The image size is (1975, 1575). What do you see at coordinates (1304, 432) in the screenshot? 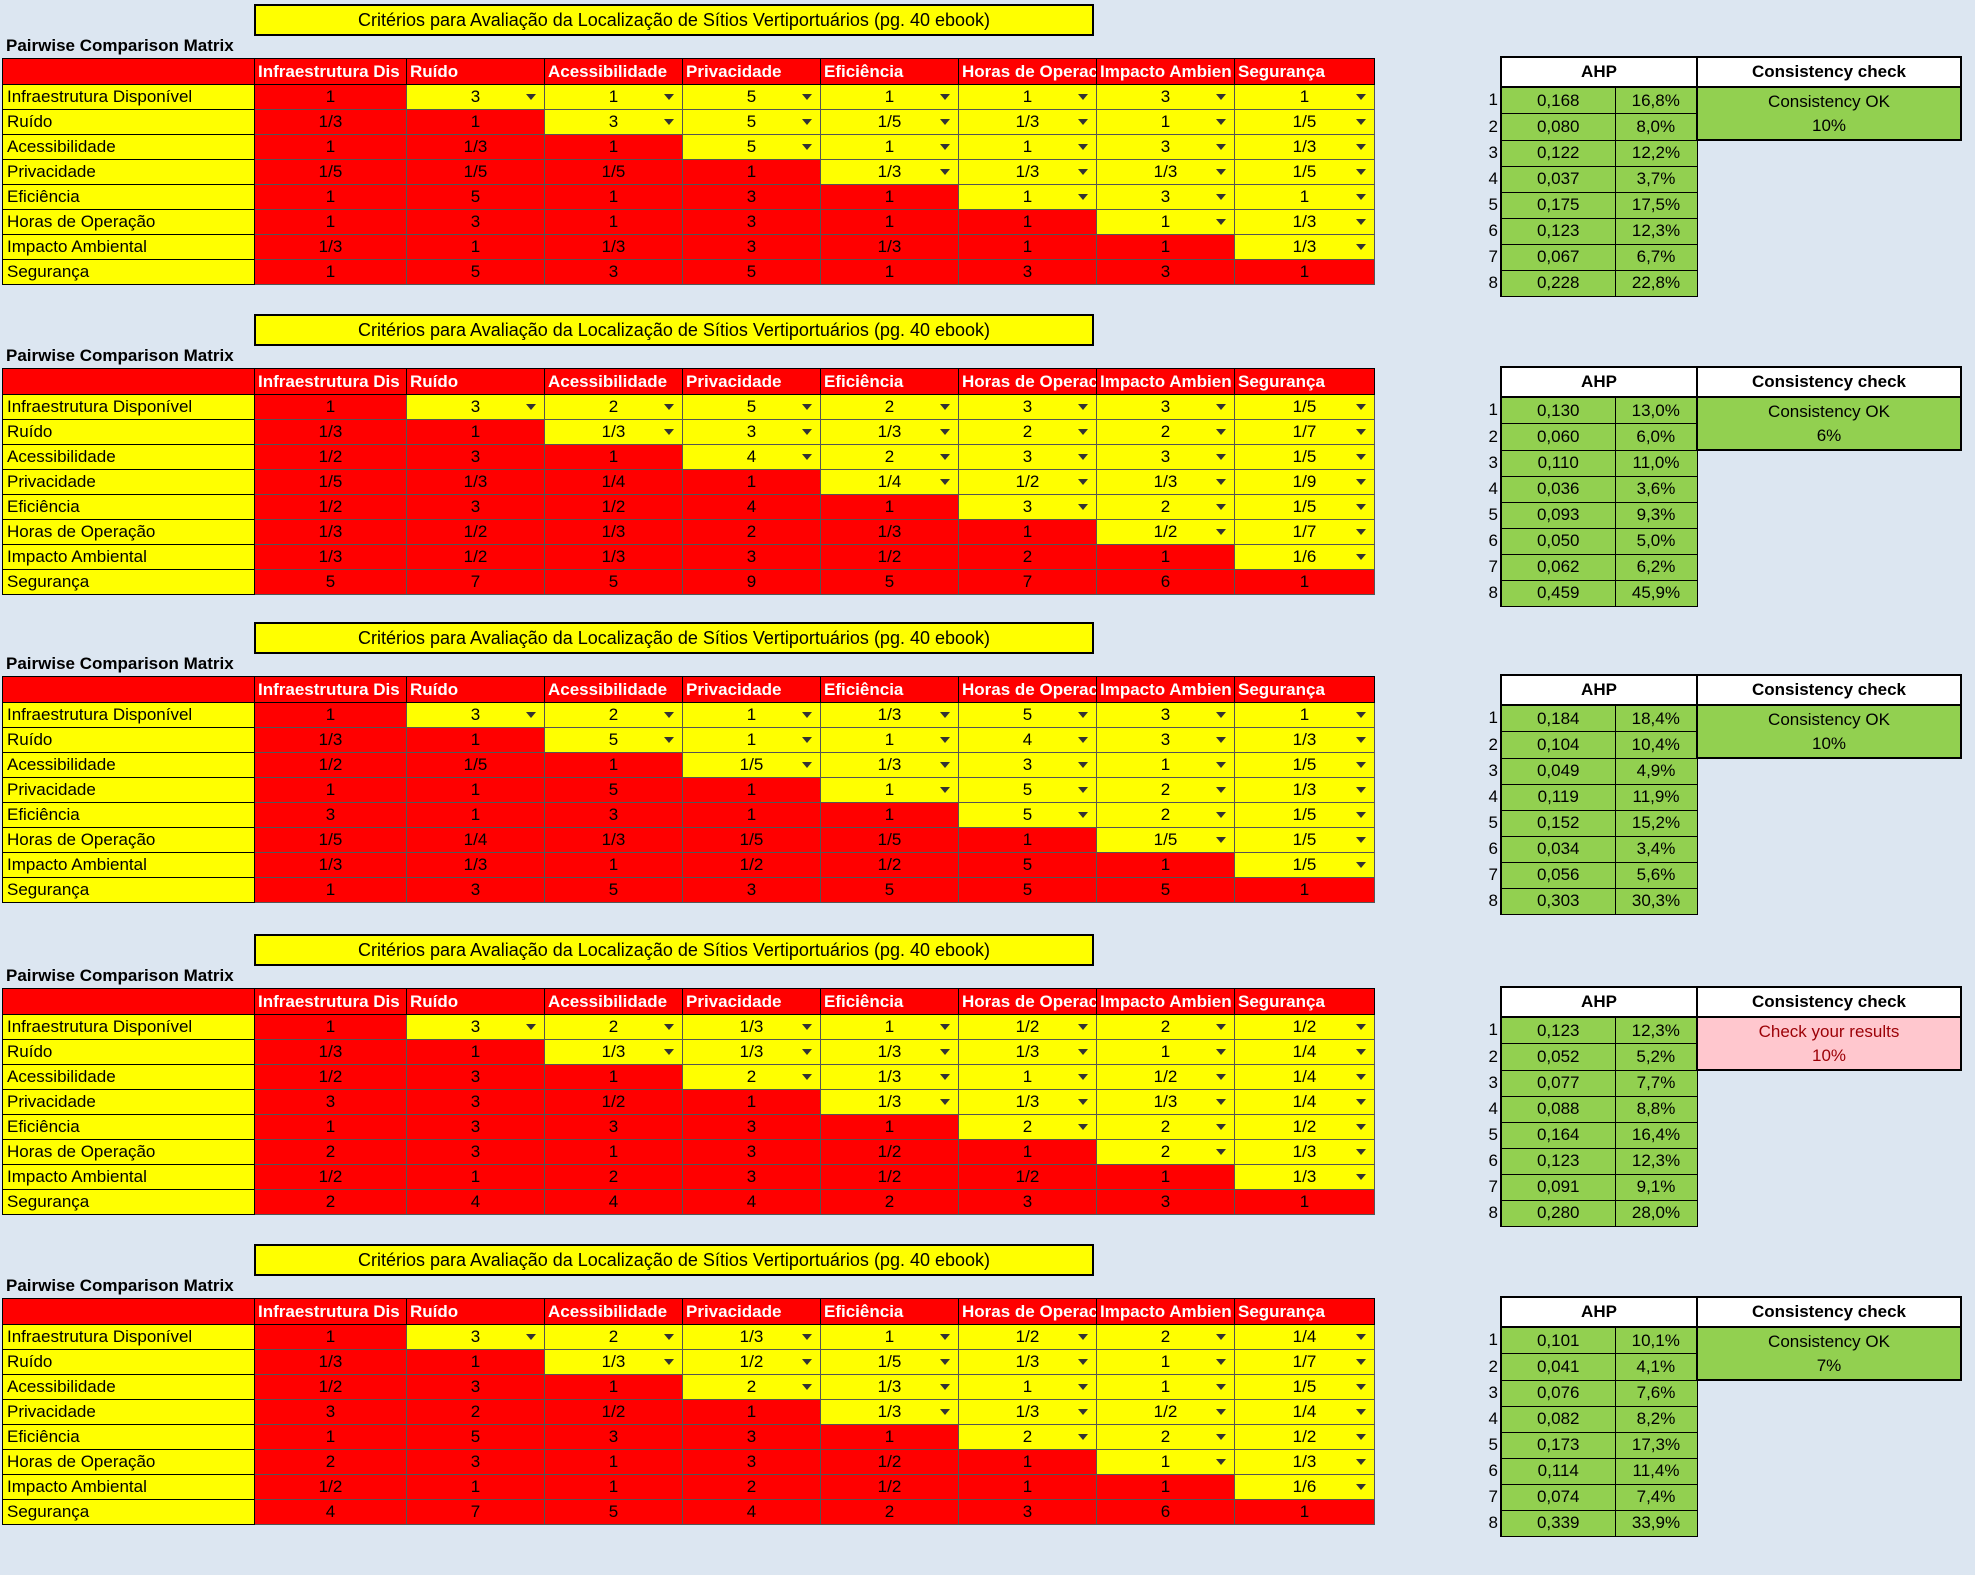
I see `comparison-dropdown-cell: 1/7` at bounding box center [1304, 432].